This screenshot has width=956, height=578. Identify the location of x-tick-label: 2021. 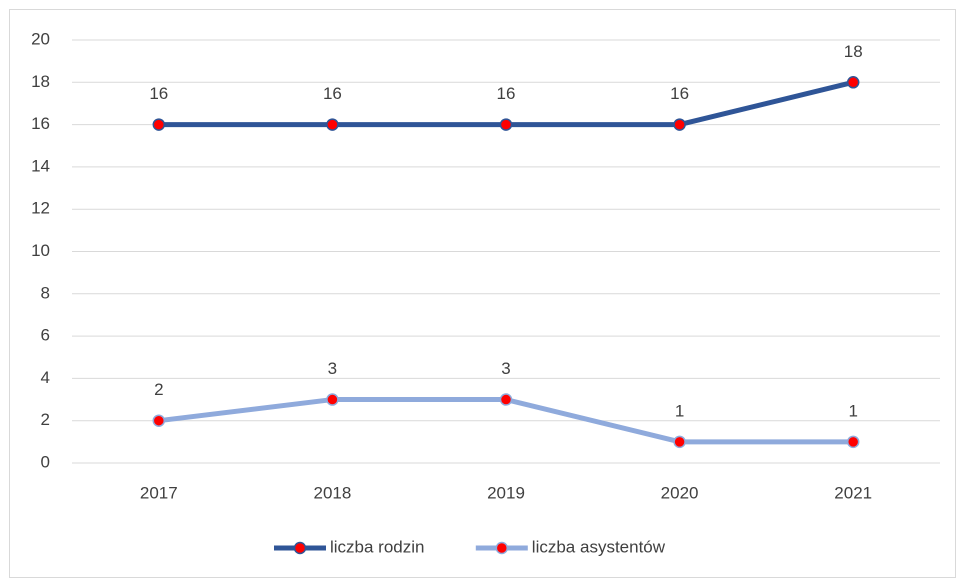
(853, 492).